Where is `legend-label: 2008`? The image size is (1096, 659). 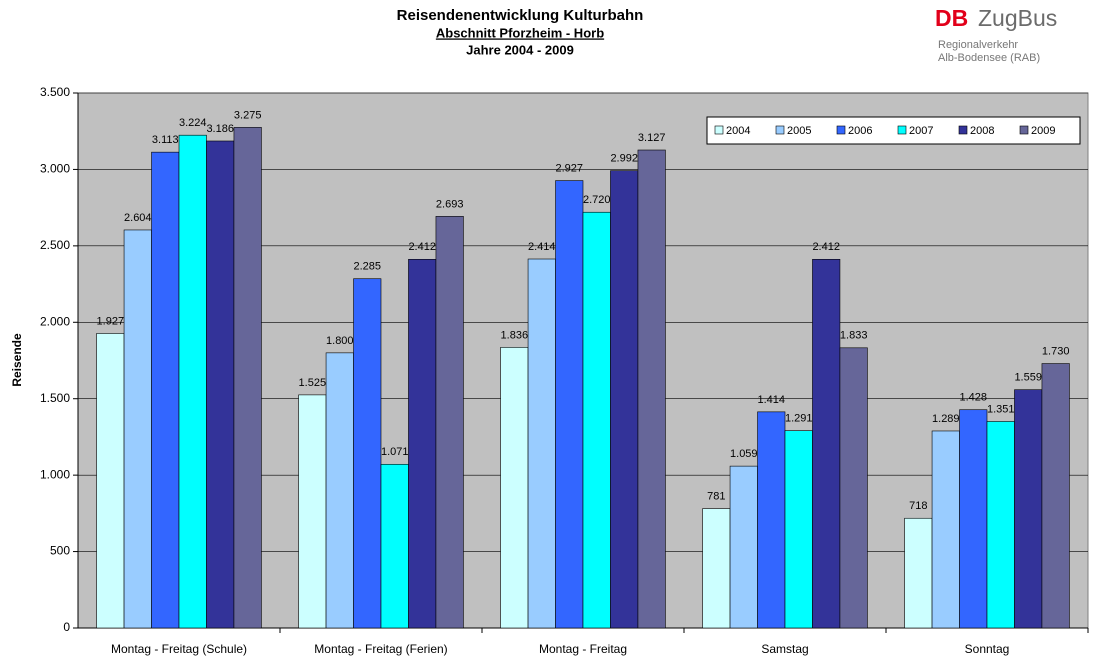
legend-label: 2008 is located at coordinates (982, 131).